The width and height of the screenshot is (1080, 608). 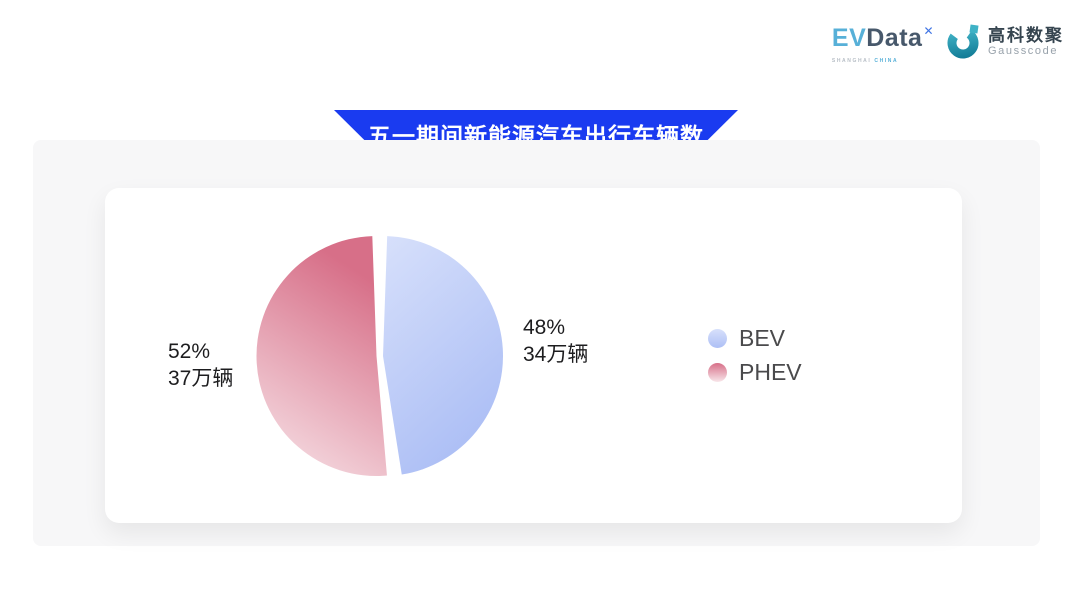 What do you see at coordinates (894, 38) in the screenshot?
I see `evdata-data-text: Data` at bounding box center [894, 38].